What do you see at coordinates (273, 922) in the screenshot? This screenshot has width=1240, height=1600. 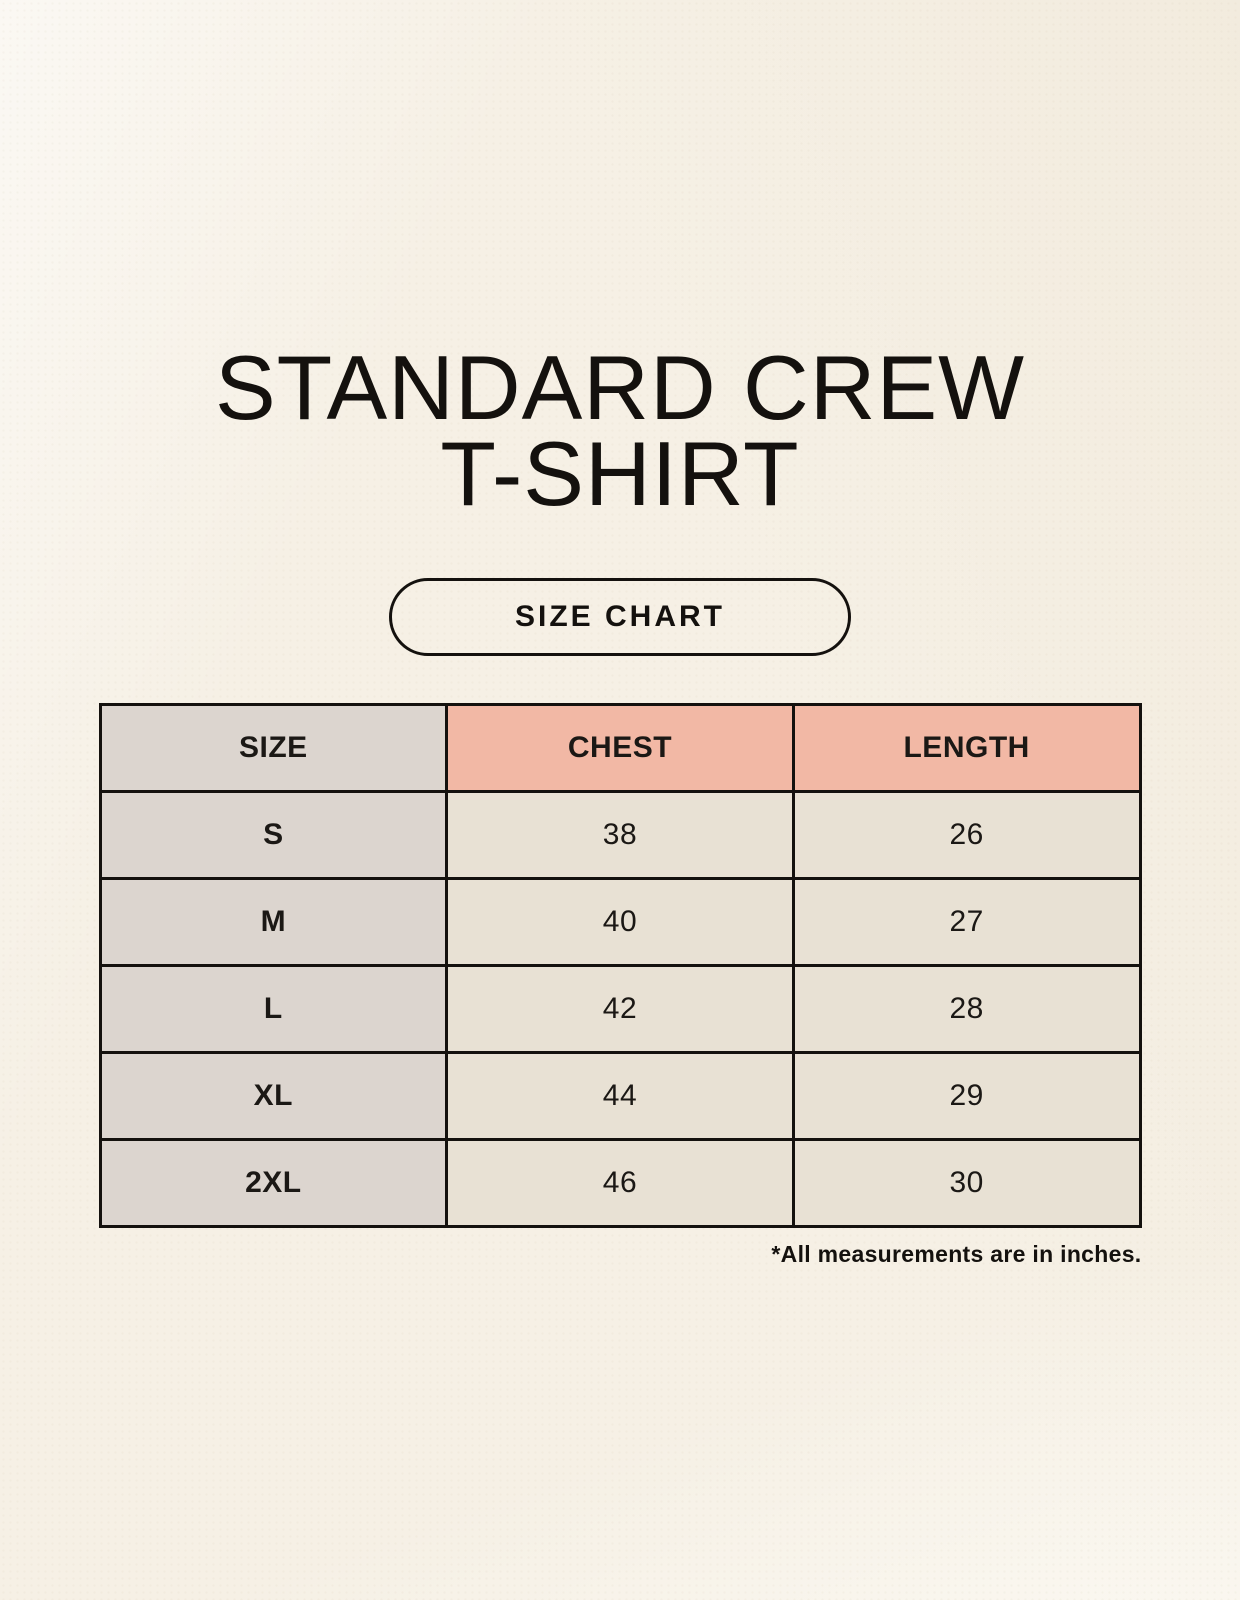 I see `size-cell: M` at bounding box center [273, 922].